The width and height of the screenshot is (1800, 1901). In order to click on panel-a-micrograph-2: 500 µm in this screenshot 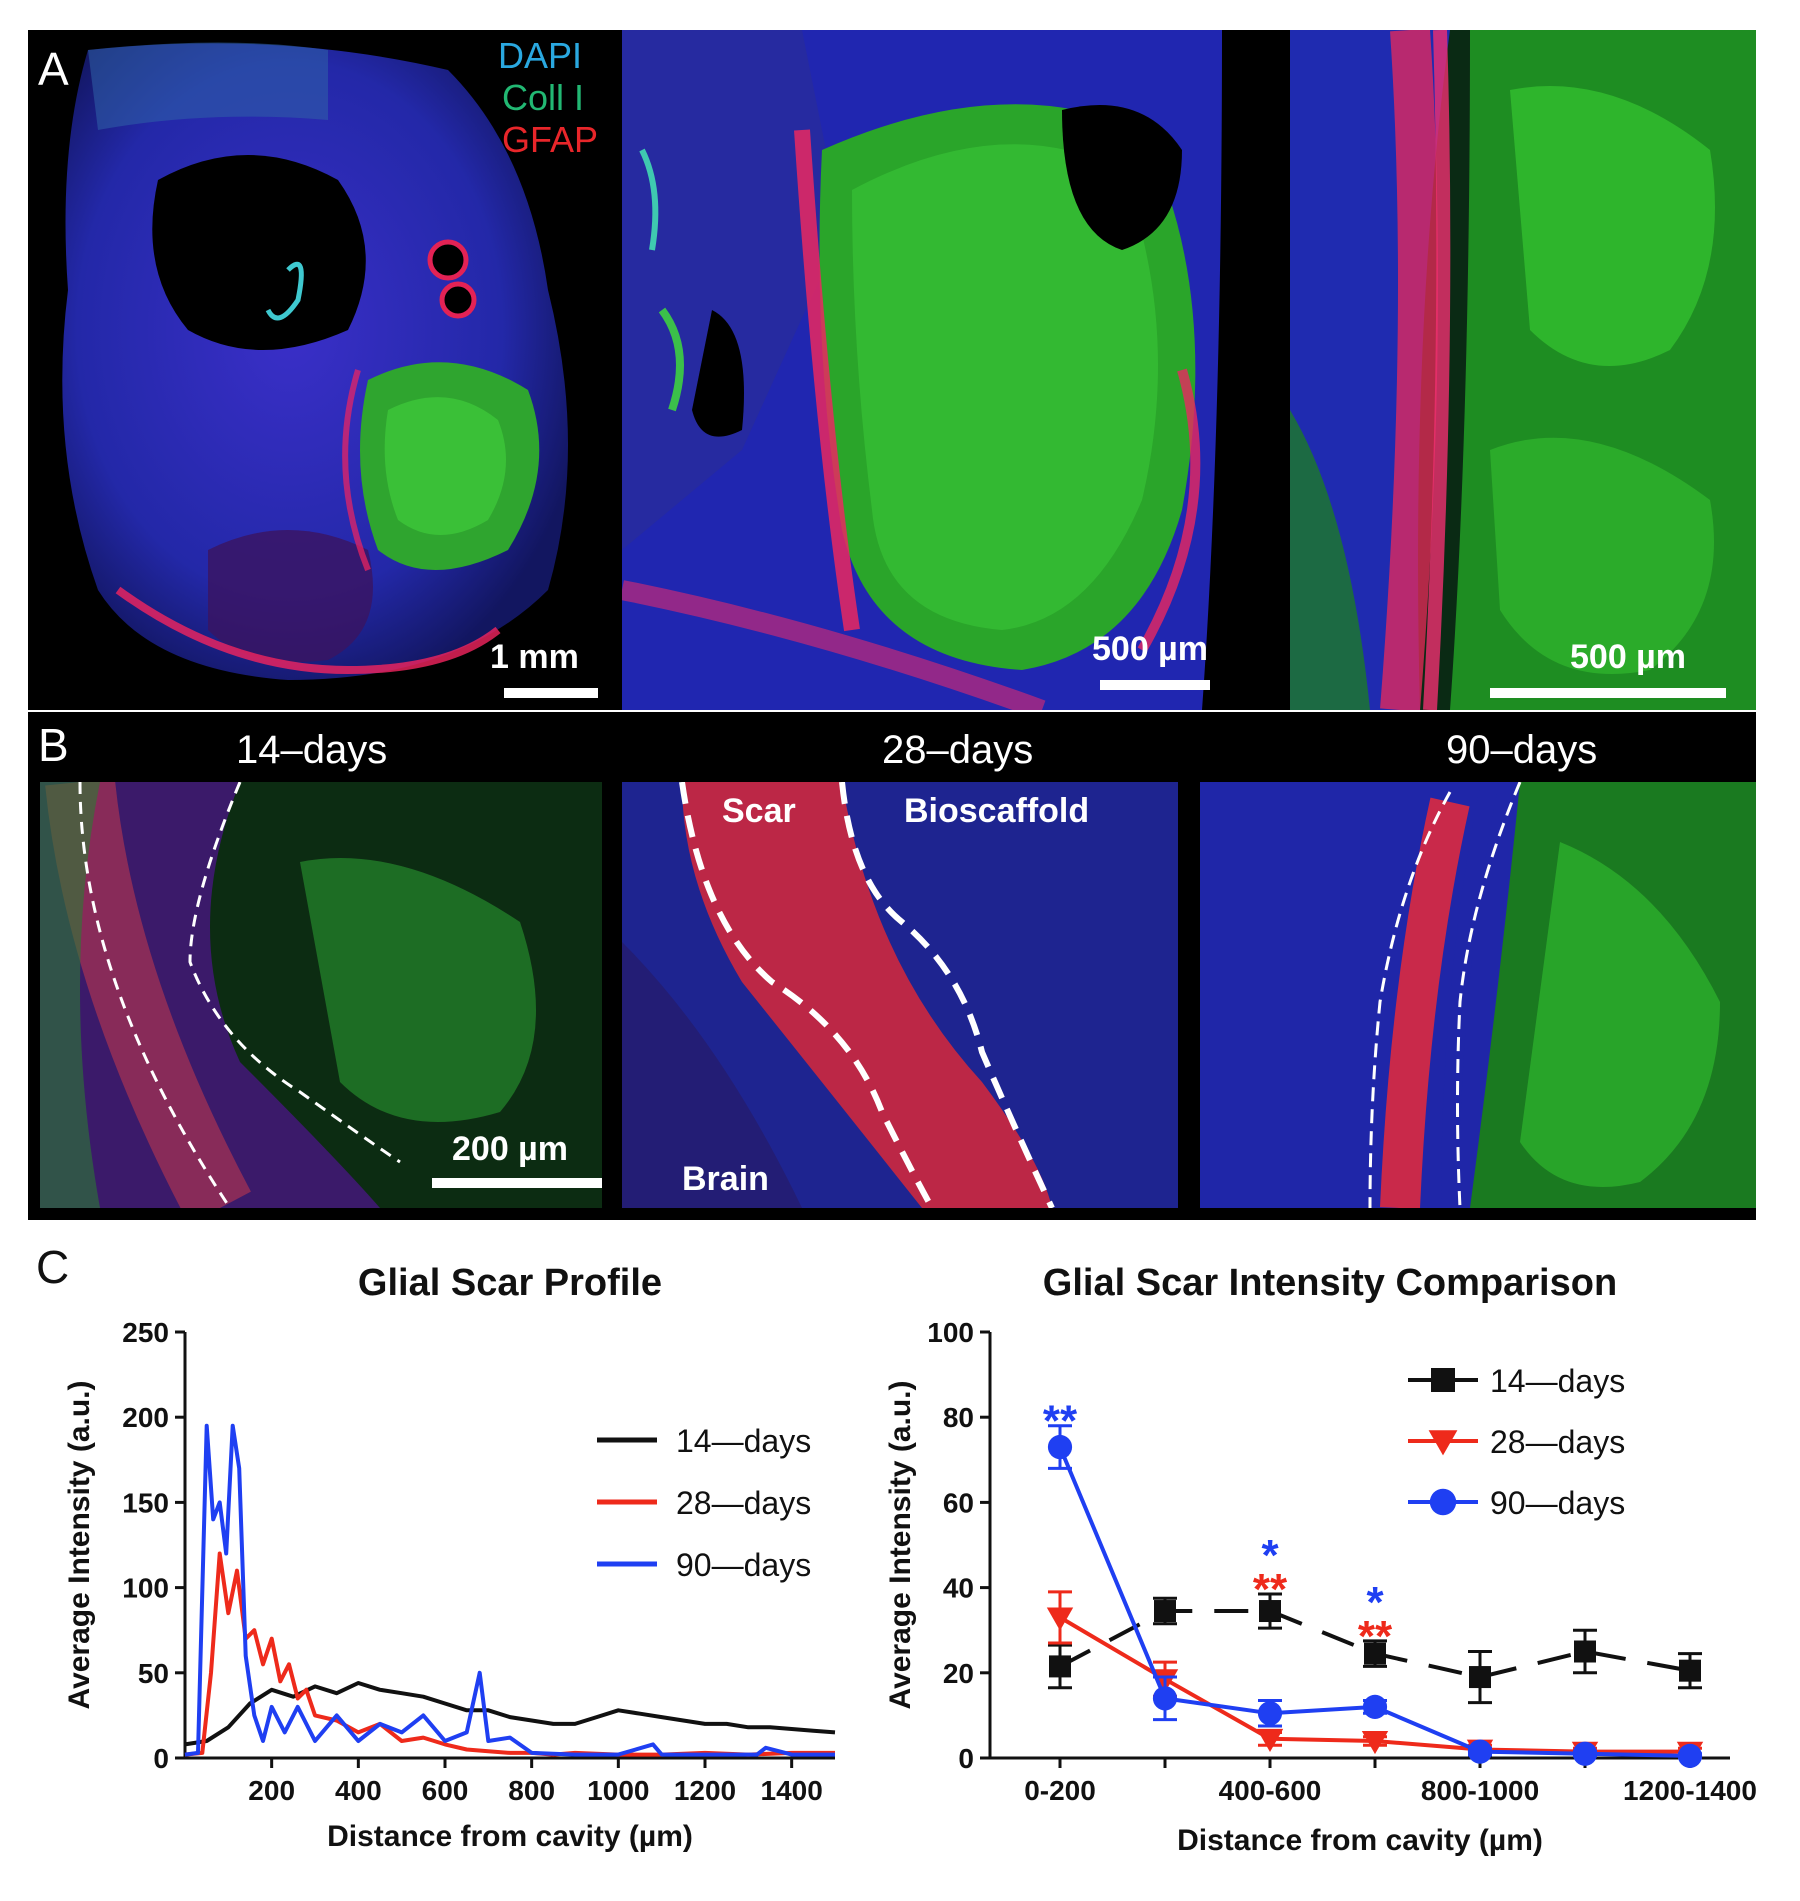, I will do `click(942, 370)`.